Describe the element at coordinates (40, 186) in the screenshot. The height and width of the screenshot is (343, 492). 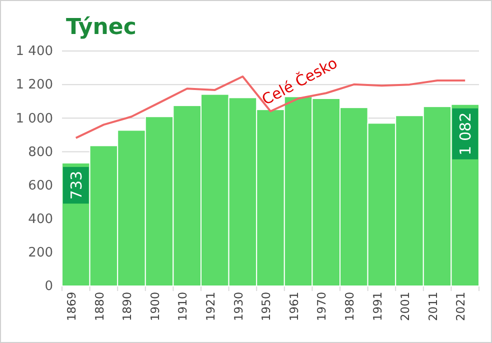
I see `y-tick-label: 600` at that location.